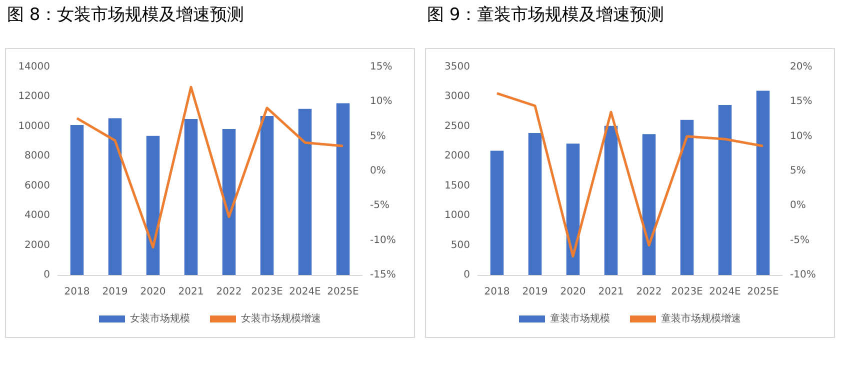 This screenshot has height=380, width=844. What do you see at coordinates (701, 318) in the screenshot?
I see `legend-label: 童装市场规模增速` at bounding box center [701, 318].